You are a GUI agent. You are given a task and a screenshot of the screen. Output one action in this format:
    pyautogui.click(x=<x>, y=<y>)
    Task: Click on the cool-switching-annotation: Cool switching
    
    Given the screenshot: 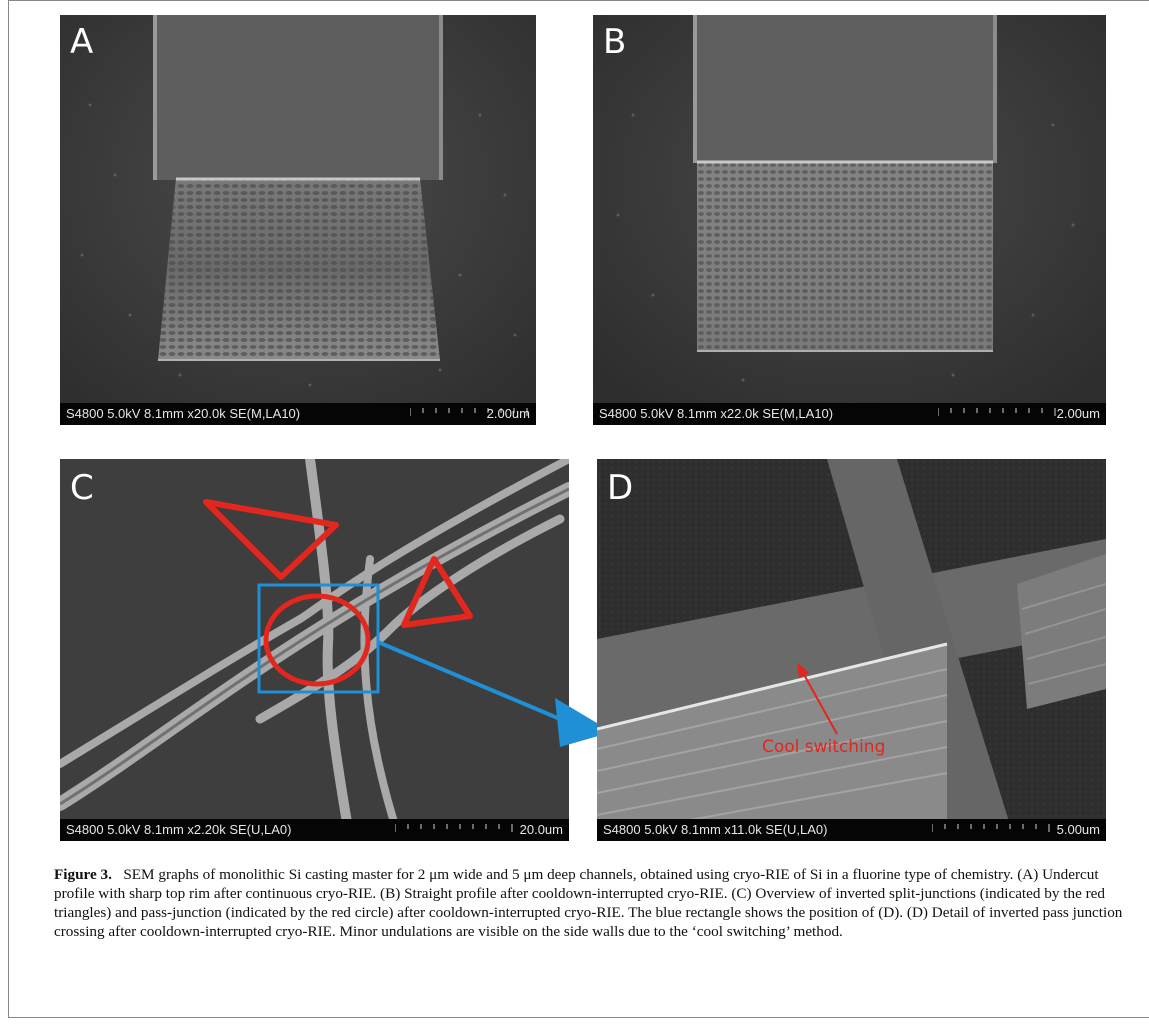 What is the action you would take?
    pyautogui.click(x=824, y=747)
    